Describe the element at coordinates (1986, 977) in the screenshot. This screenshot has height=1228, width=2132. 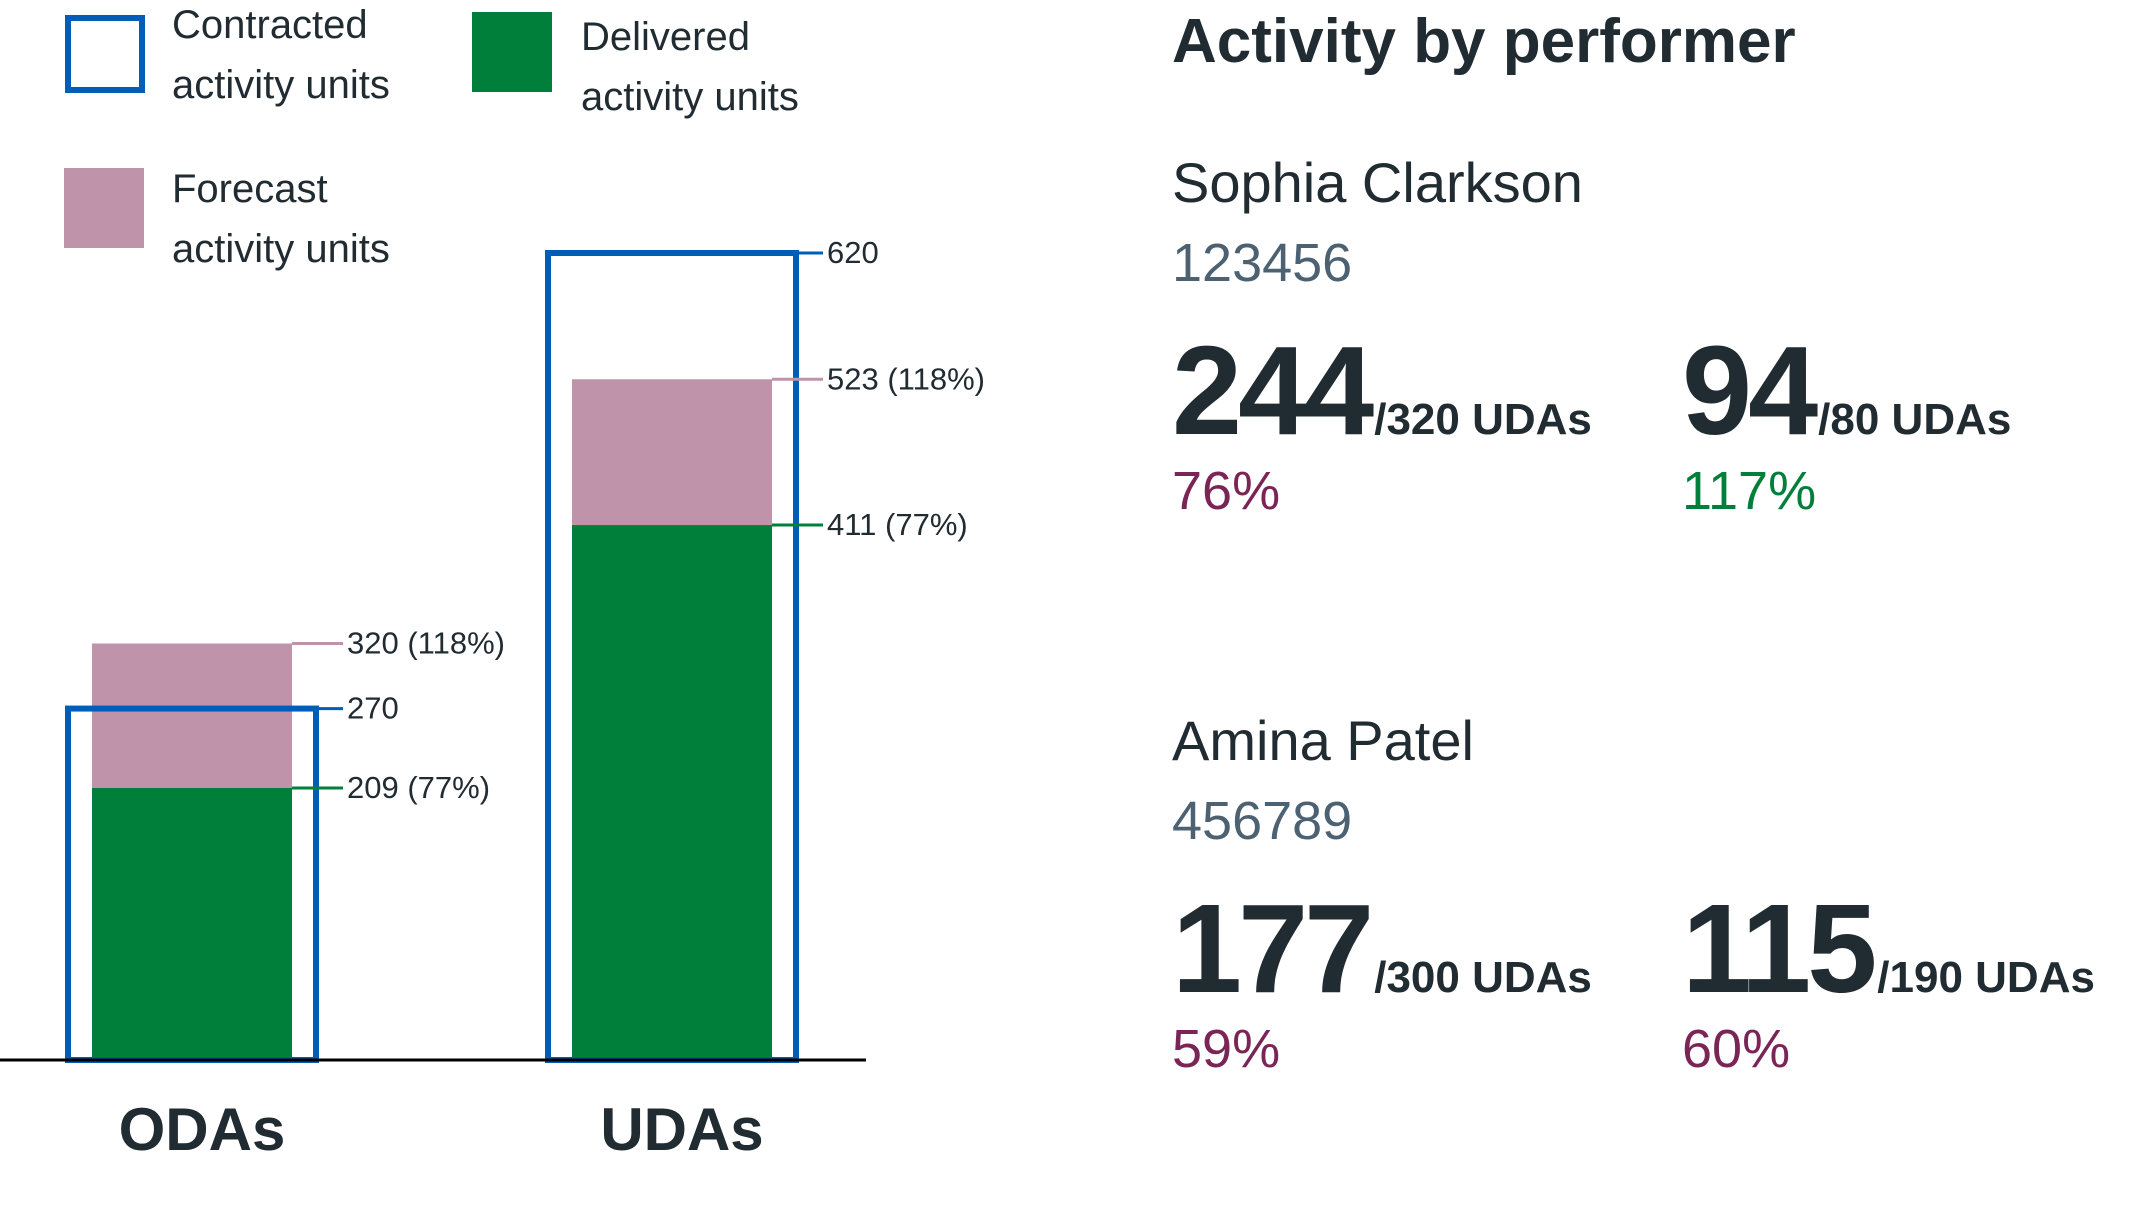
I see `metric-target: /190 UDAs` at that location.